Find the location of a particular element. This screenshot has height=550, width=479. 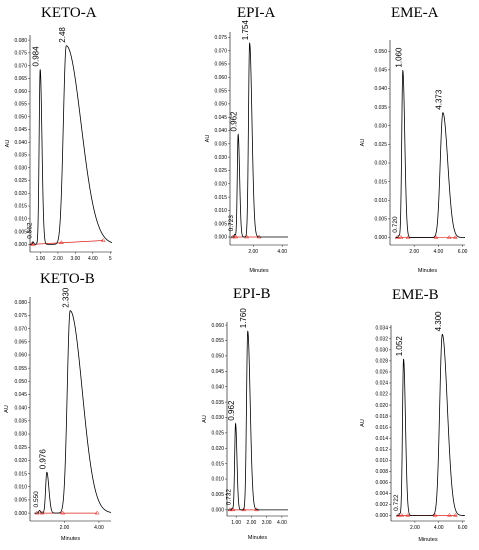

y-tick-label: 0.075 is located at coordinates (220, 38).